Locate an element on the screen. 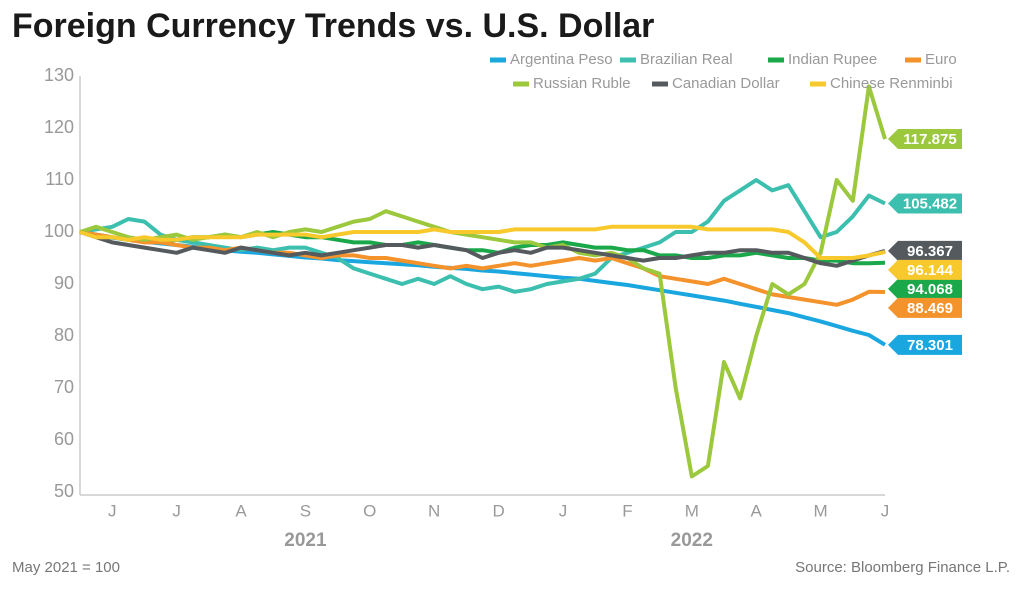  y-tick-label: 130 is located at coordinates (59, 75).